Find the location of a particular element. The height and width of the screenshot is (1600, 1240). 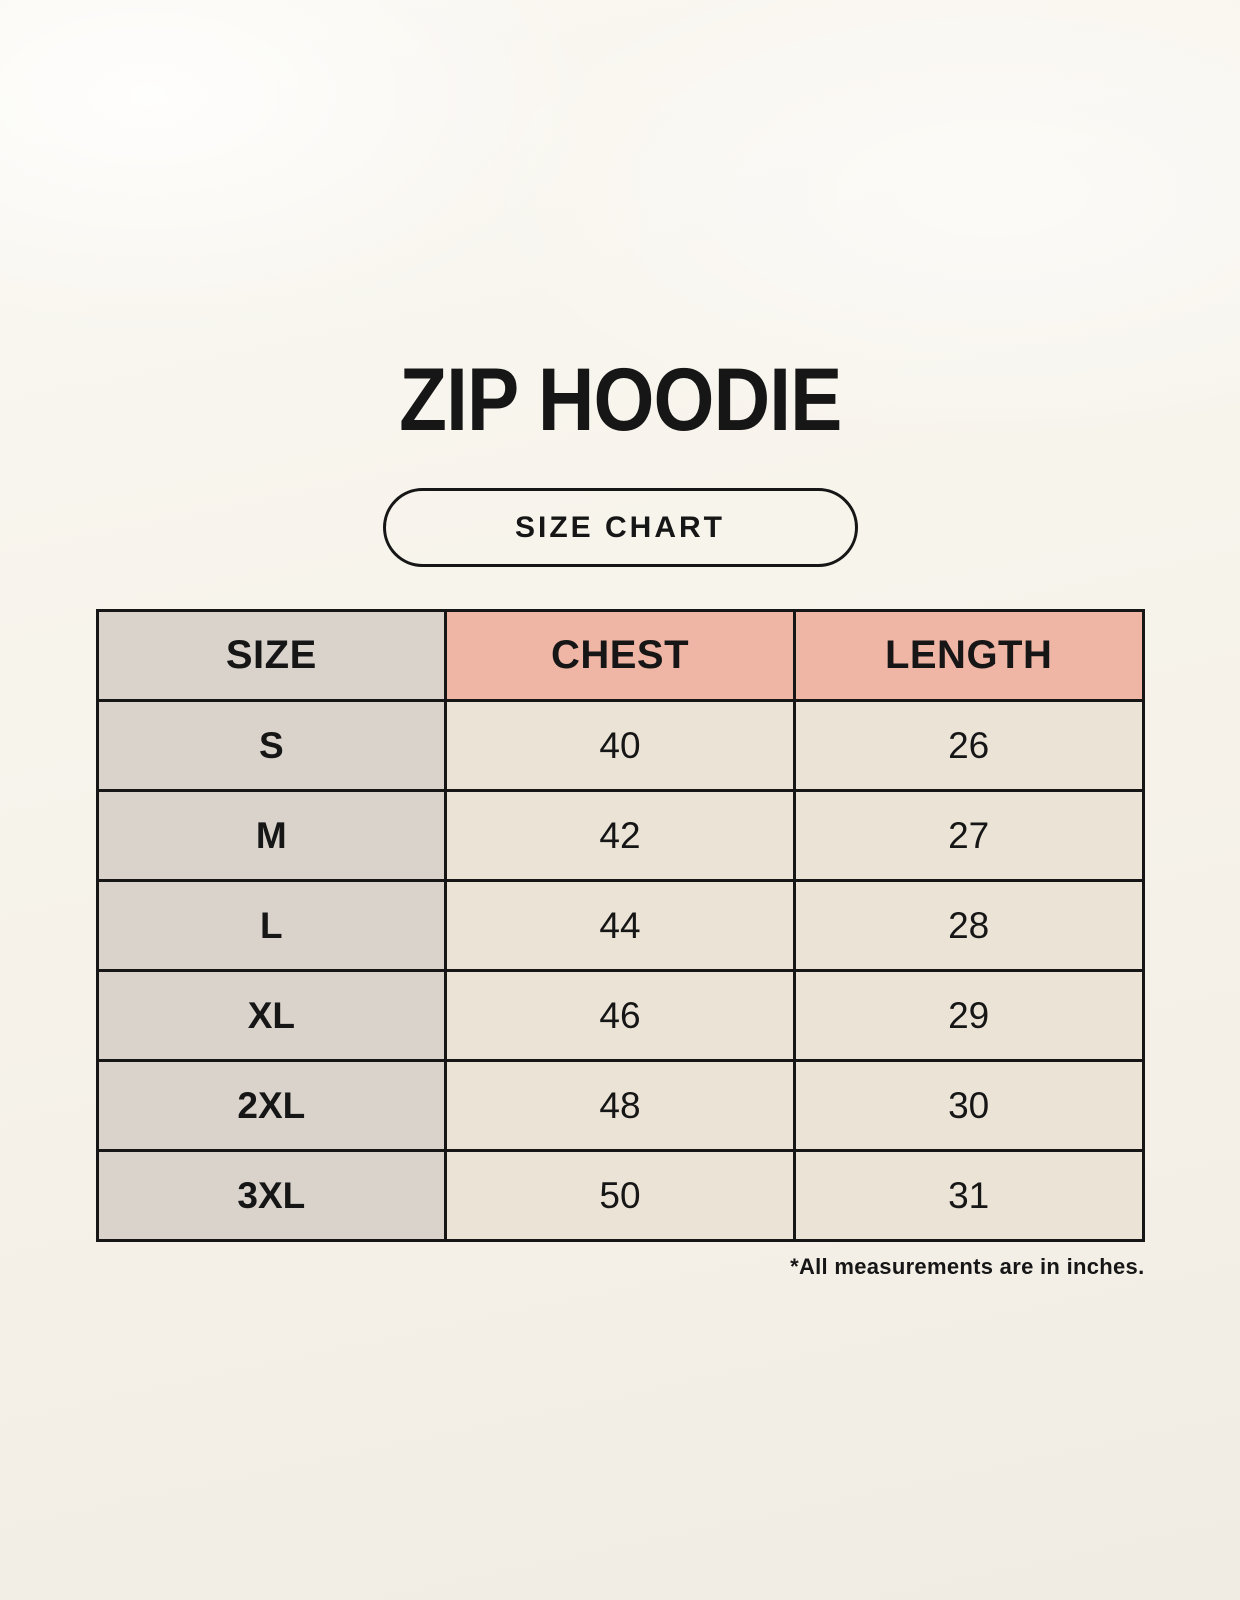

chest-cell: 50 is located at coordinates (620, 1195).